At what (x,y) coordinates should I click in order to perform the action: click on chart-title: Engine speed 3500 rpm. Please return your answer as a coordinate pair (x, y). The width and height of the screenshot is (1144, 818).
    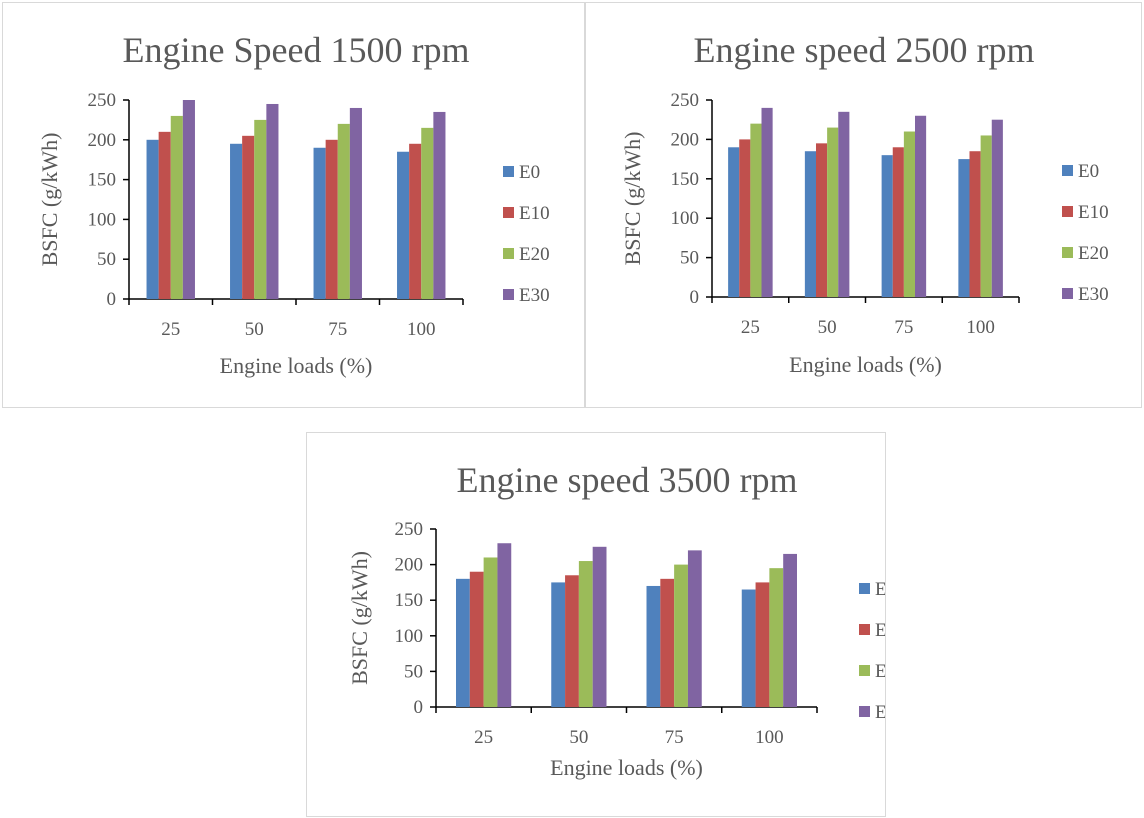
    Looking at the image, I should click on (627, 480).